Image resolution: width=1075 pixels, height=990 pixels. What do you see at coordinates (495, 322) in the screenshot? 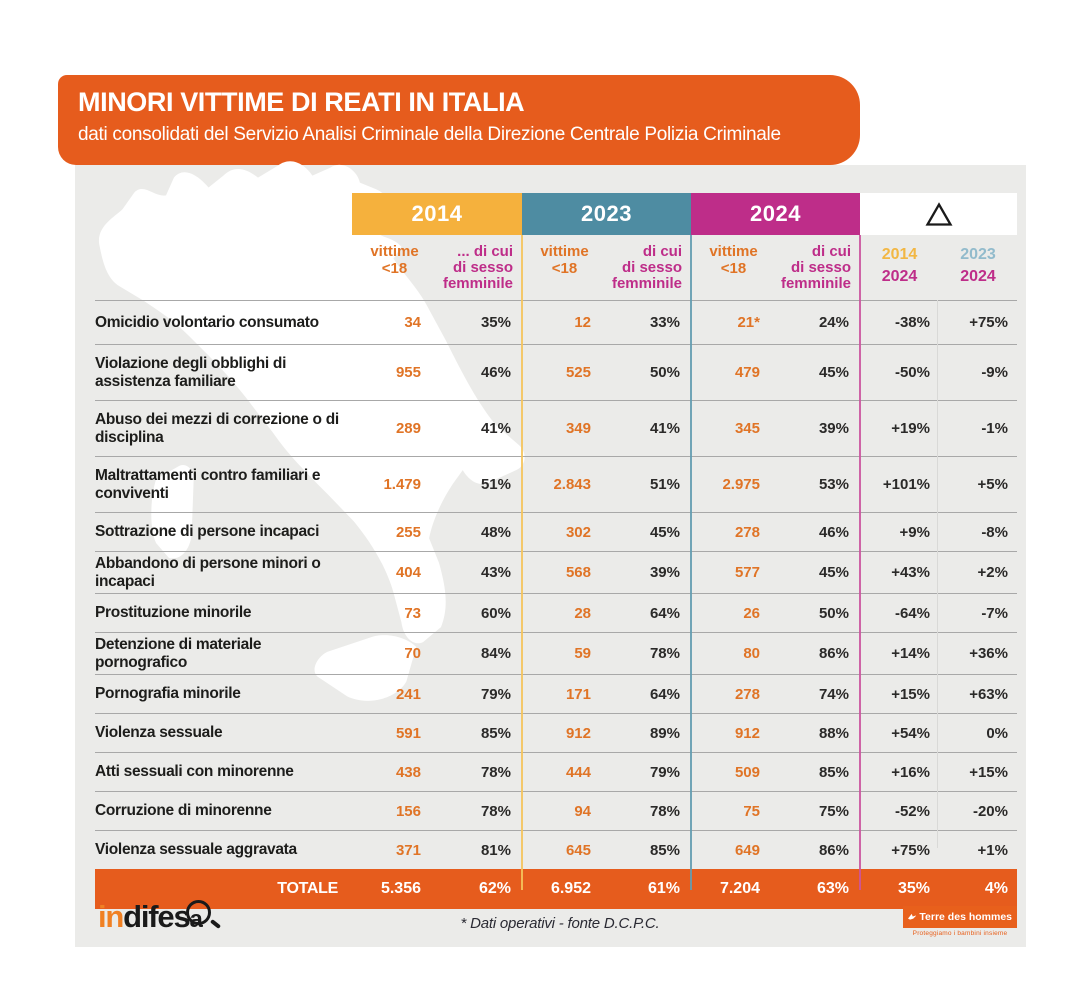
I see `value-2014-female-pct: 35%` at bounding box center [495, 322].